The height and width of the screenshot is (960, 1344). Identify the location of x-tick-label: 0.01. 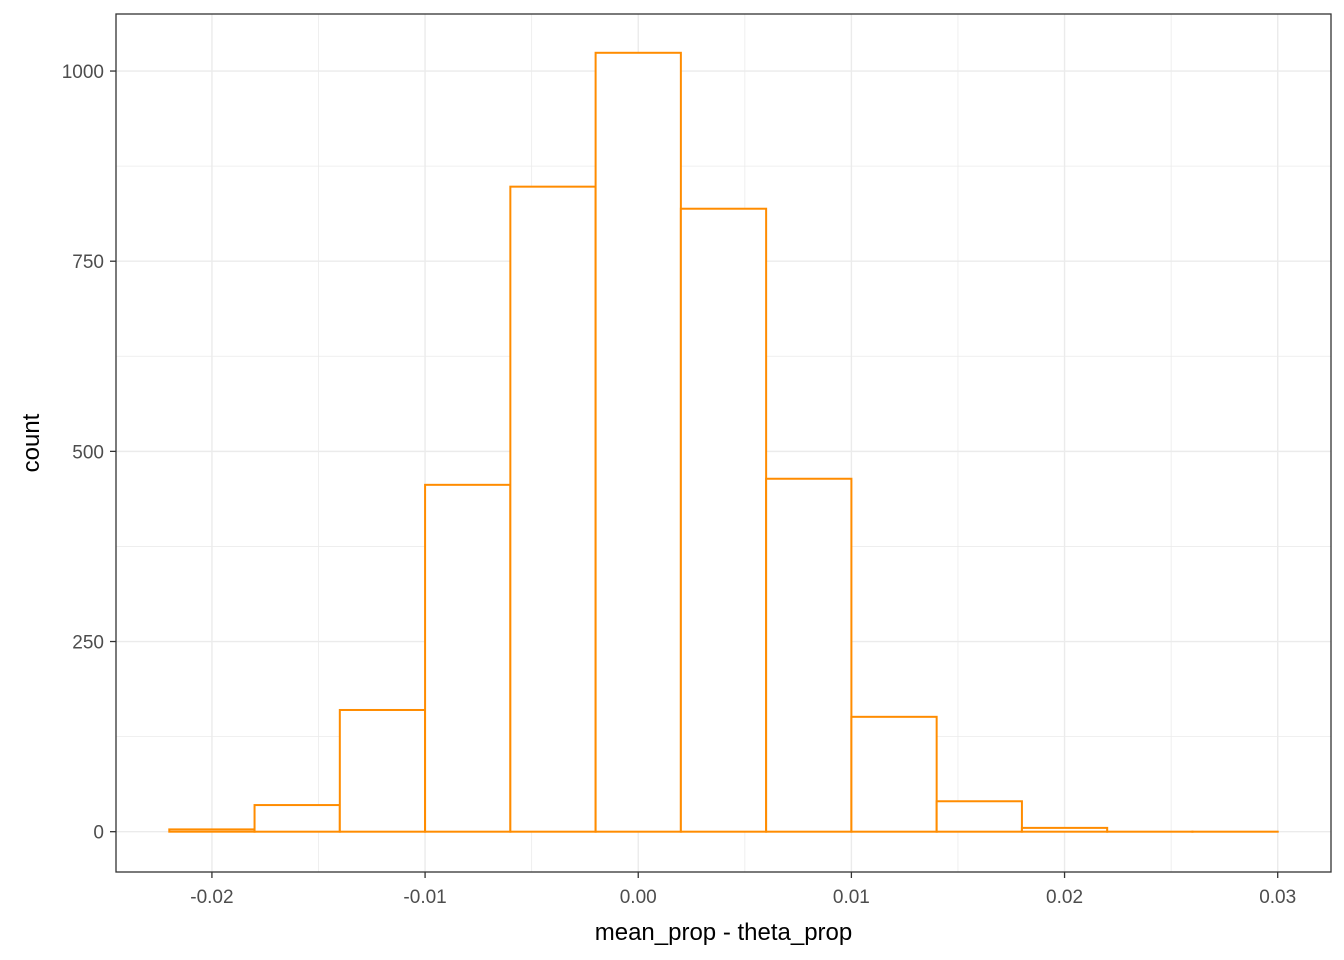
(851, 897).